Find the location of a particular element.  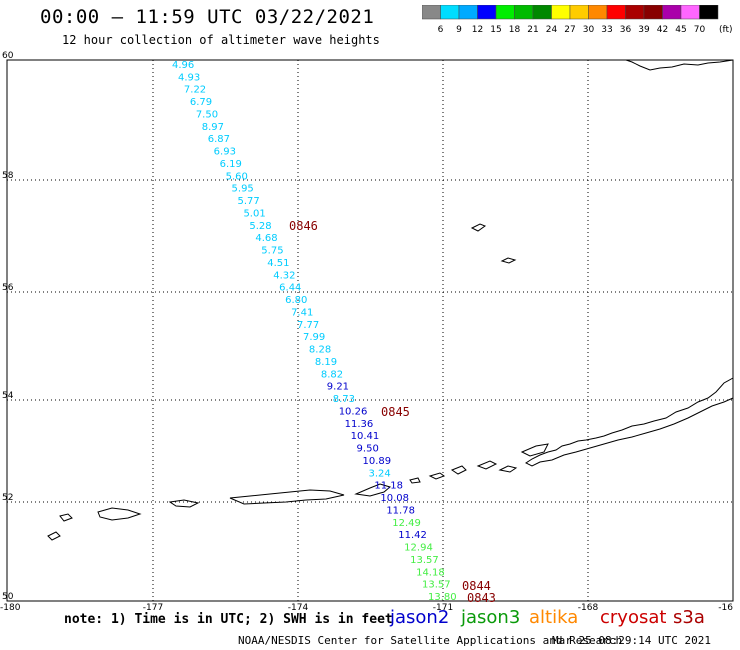

swh-value: 5.77 is located at coordinates (248, 201).